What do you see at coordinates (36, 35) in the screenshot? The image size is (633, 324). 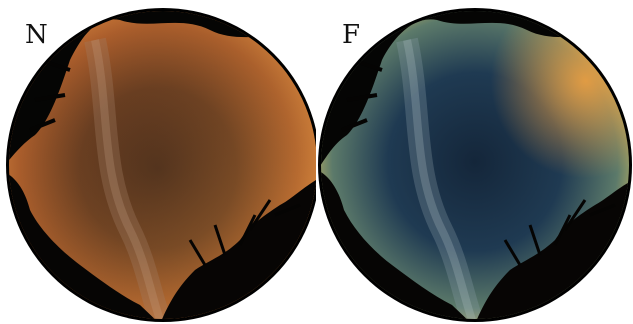 I see `panel-label: N` at bounding box center [36, 35].